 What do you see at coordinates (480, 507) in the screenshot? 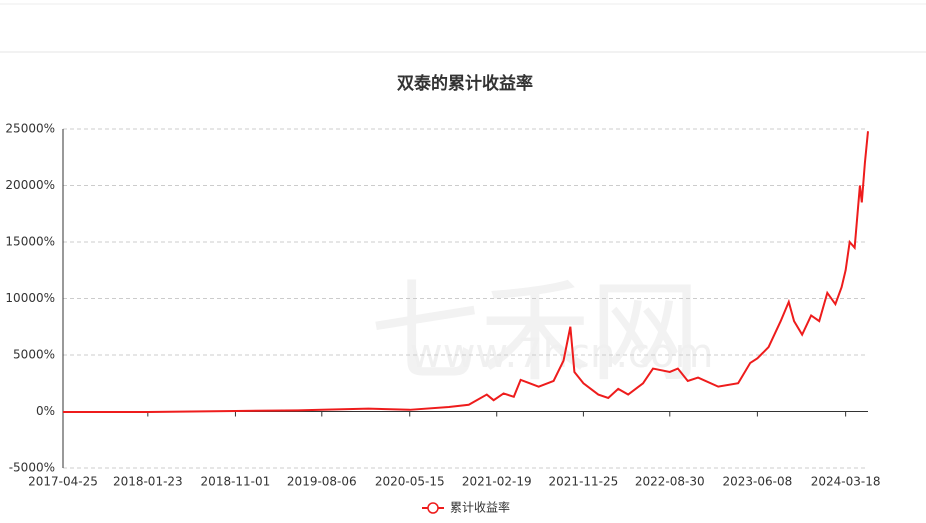
I see `legend-label: 累计收益率` at bounding box center [480, 507].